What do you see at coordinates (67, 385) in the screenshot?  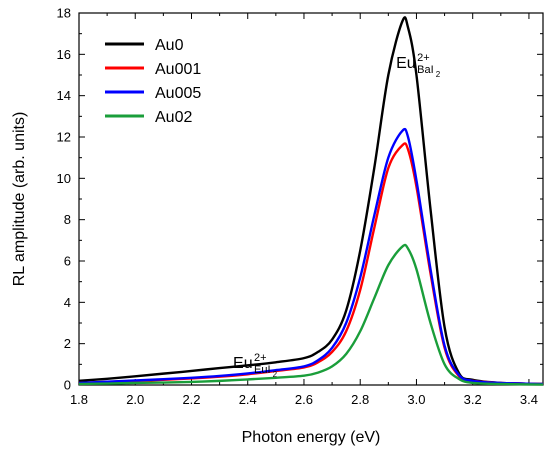 I see `y-tick-label: 0` at bounding box center [67, 385].